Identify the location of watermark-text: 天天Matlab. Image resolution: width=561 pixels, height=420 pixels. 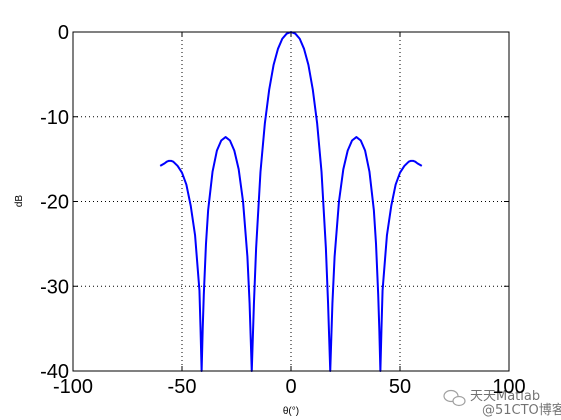
(505, 396).